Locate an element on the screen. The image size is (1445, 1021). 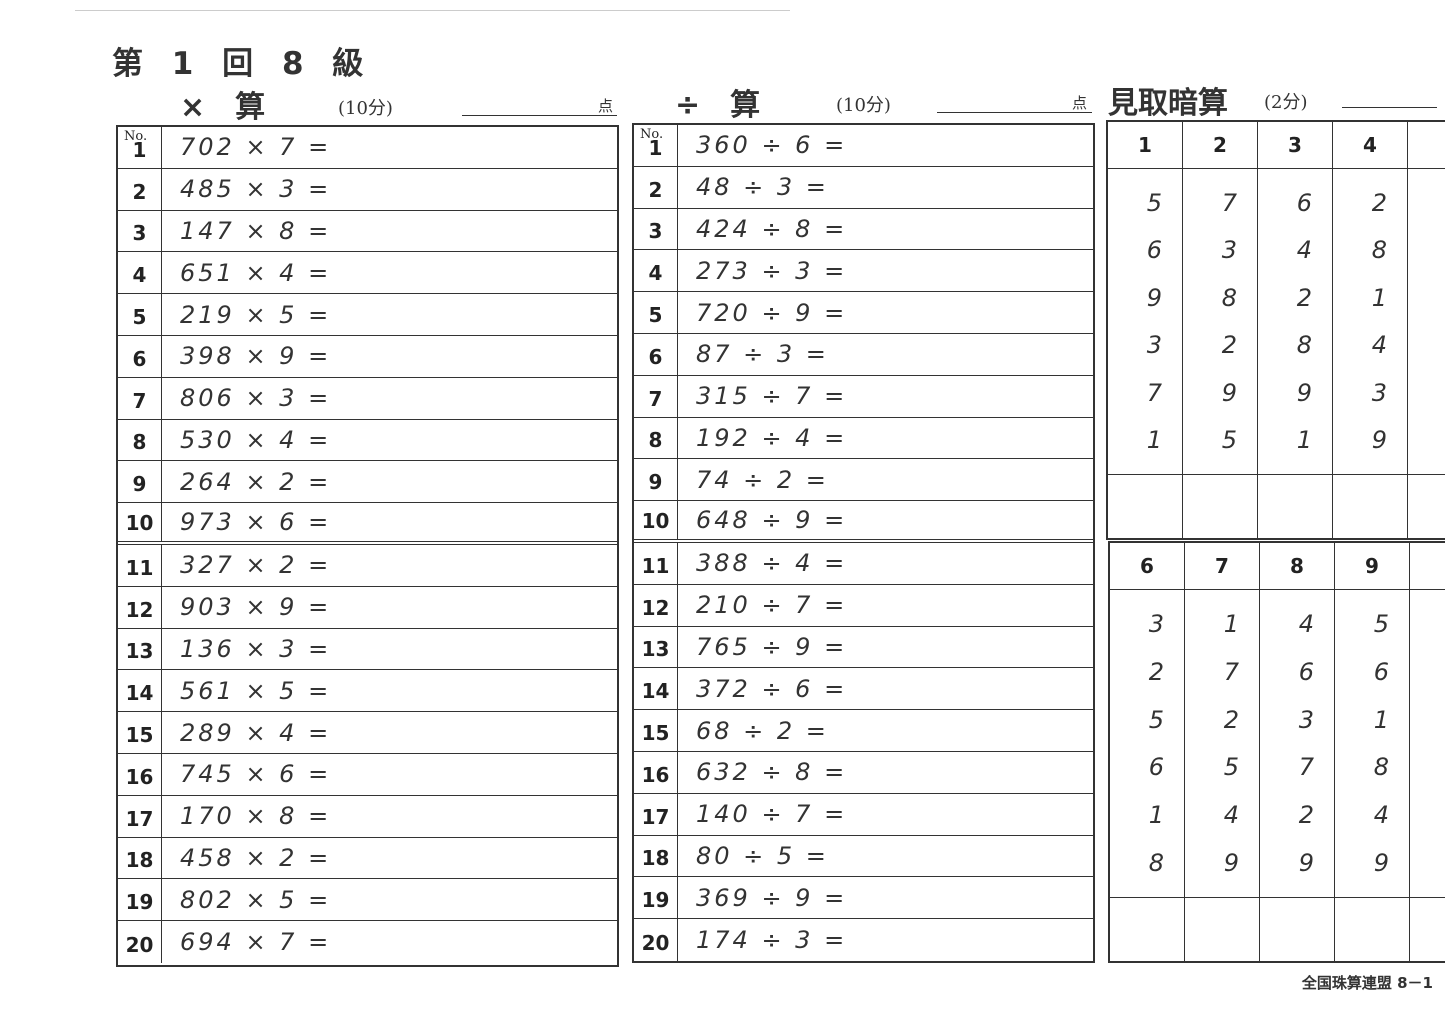
table-row: 16 632 ÷ 8 = is located at coordinates (863, 772).